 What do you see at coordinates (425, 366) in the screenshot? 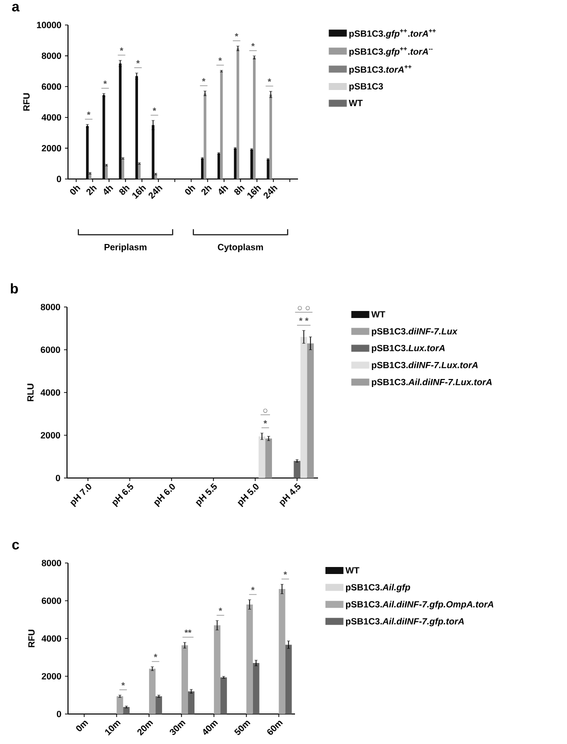
I see `legend-label: pSB1C3.diINF-7.Lux.torA` at bounding box center [425, 366].